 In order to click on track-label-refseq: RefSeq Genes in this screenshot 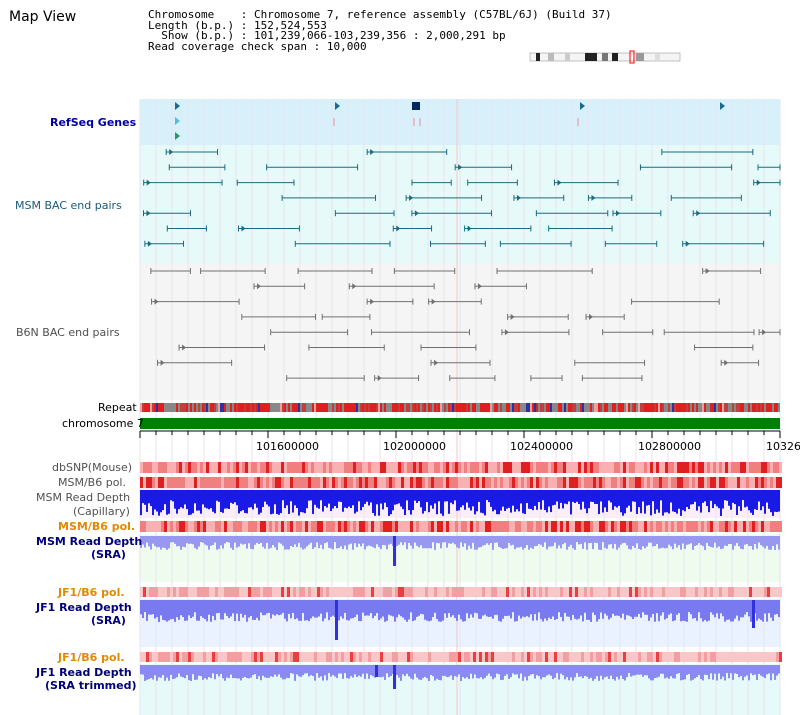, I will do `click(93, 122)`.